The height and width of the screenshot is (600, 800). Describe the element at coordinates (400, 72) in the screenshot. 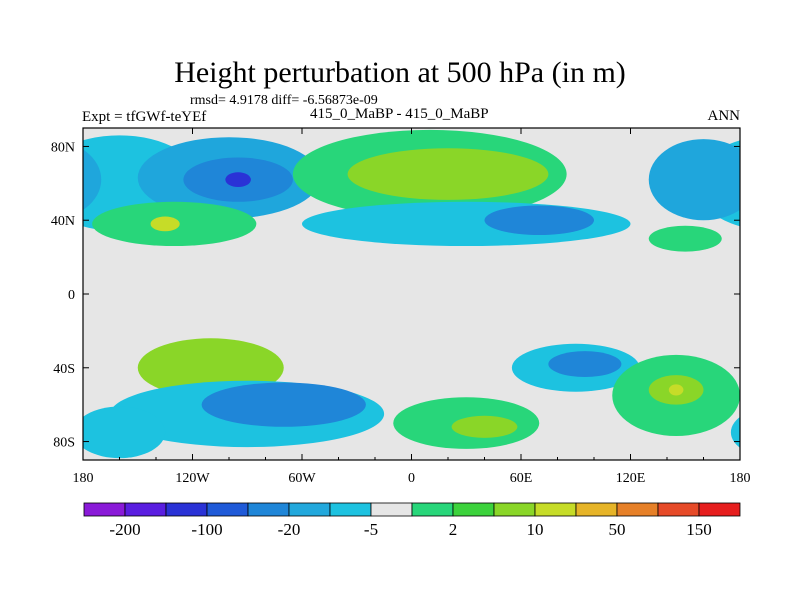

I see `chart-title: Height perturbation at 500 hPa (in m)` at that location.